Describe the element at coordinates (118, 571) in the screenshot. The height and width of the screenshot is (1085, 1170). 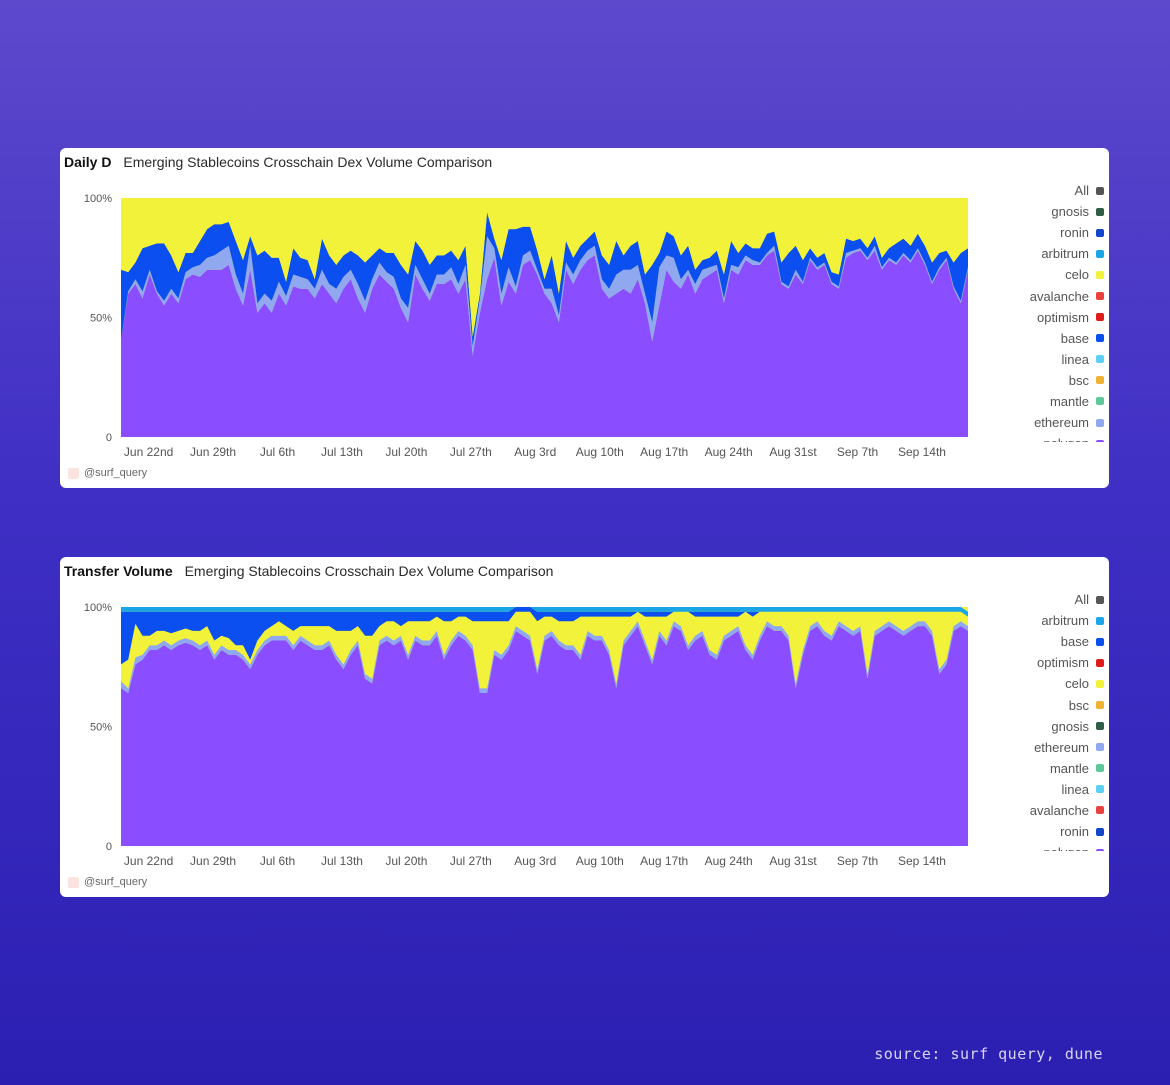
I see `chart-tab-label: Transfer Volume` at that location.